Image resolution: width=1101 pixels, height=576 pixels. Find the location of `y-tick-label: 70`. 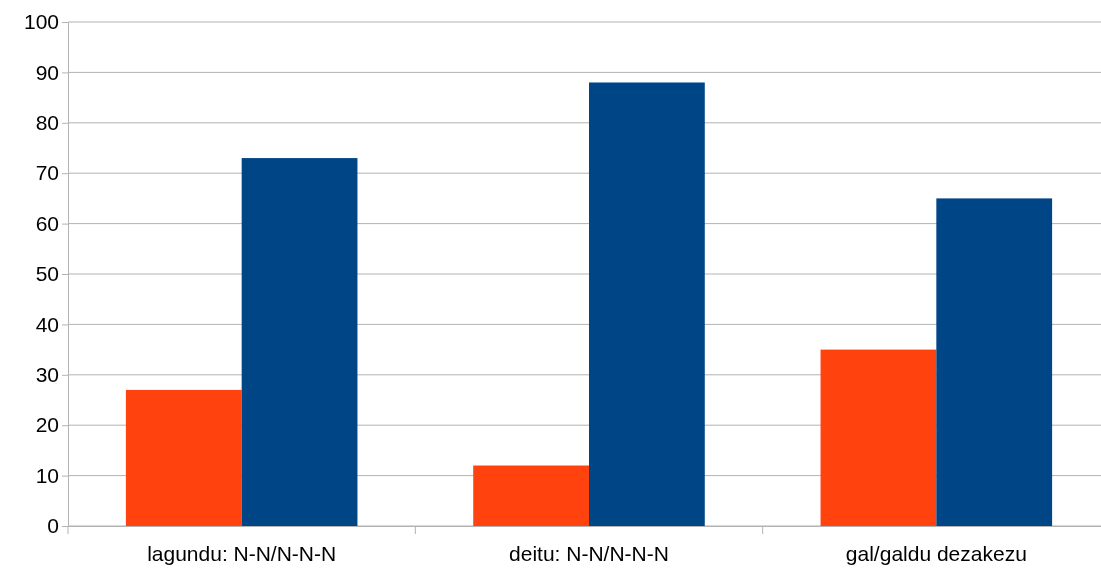

y-tick-label: 70 is located at coordinates (47, 173).